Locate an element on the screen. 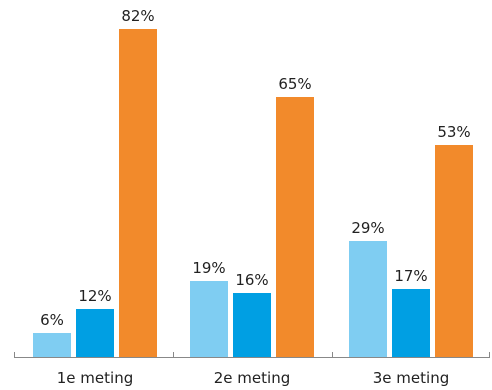 This screenshot has height=390, width=492. data-label: 65% is located at coordinates (294, 84).